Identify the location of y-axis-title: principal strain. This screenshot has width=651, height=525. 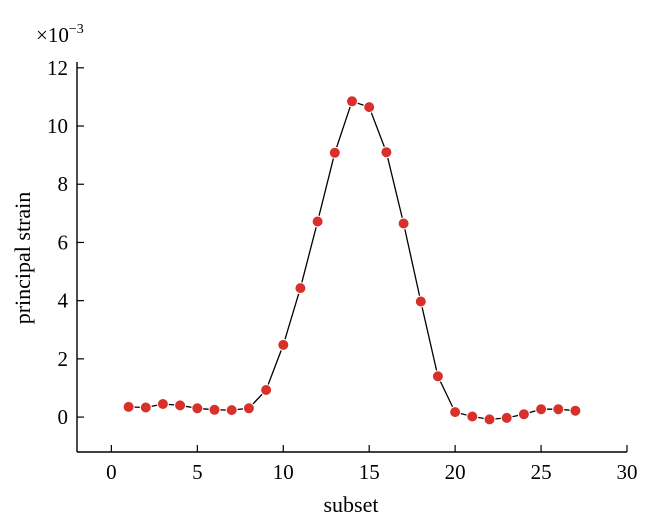
(22, 258).